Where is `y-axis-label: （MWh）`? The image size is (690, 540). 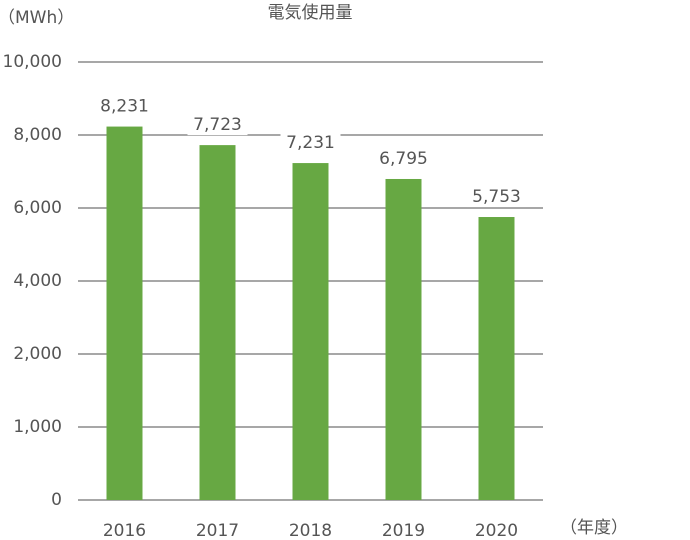
y-axis-label: （MWh） is located at coordinates (37, 18).